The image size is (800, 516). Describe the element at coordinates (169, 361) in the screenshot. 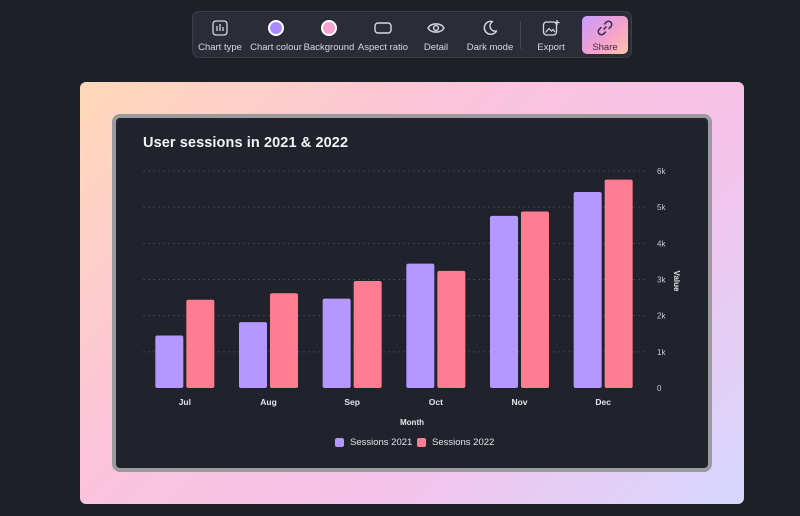

I see `bar-2021-jul` at that location.